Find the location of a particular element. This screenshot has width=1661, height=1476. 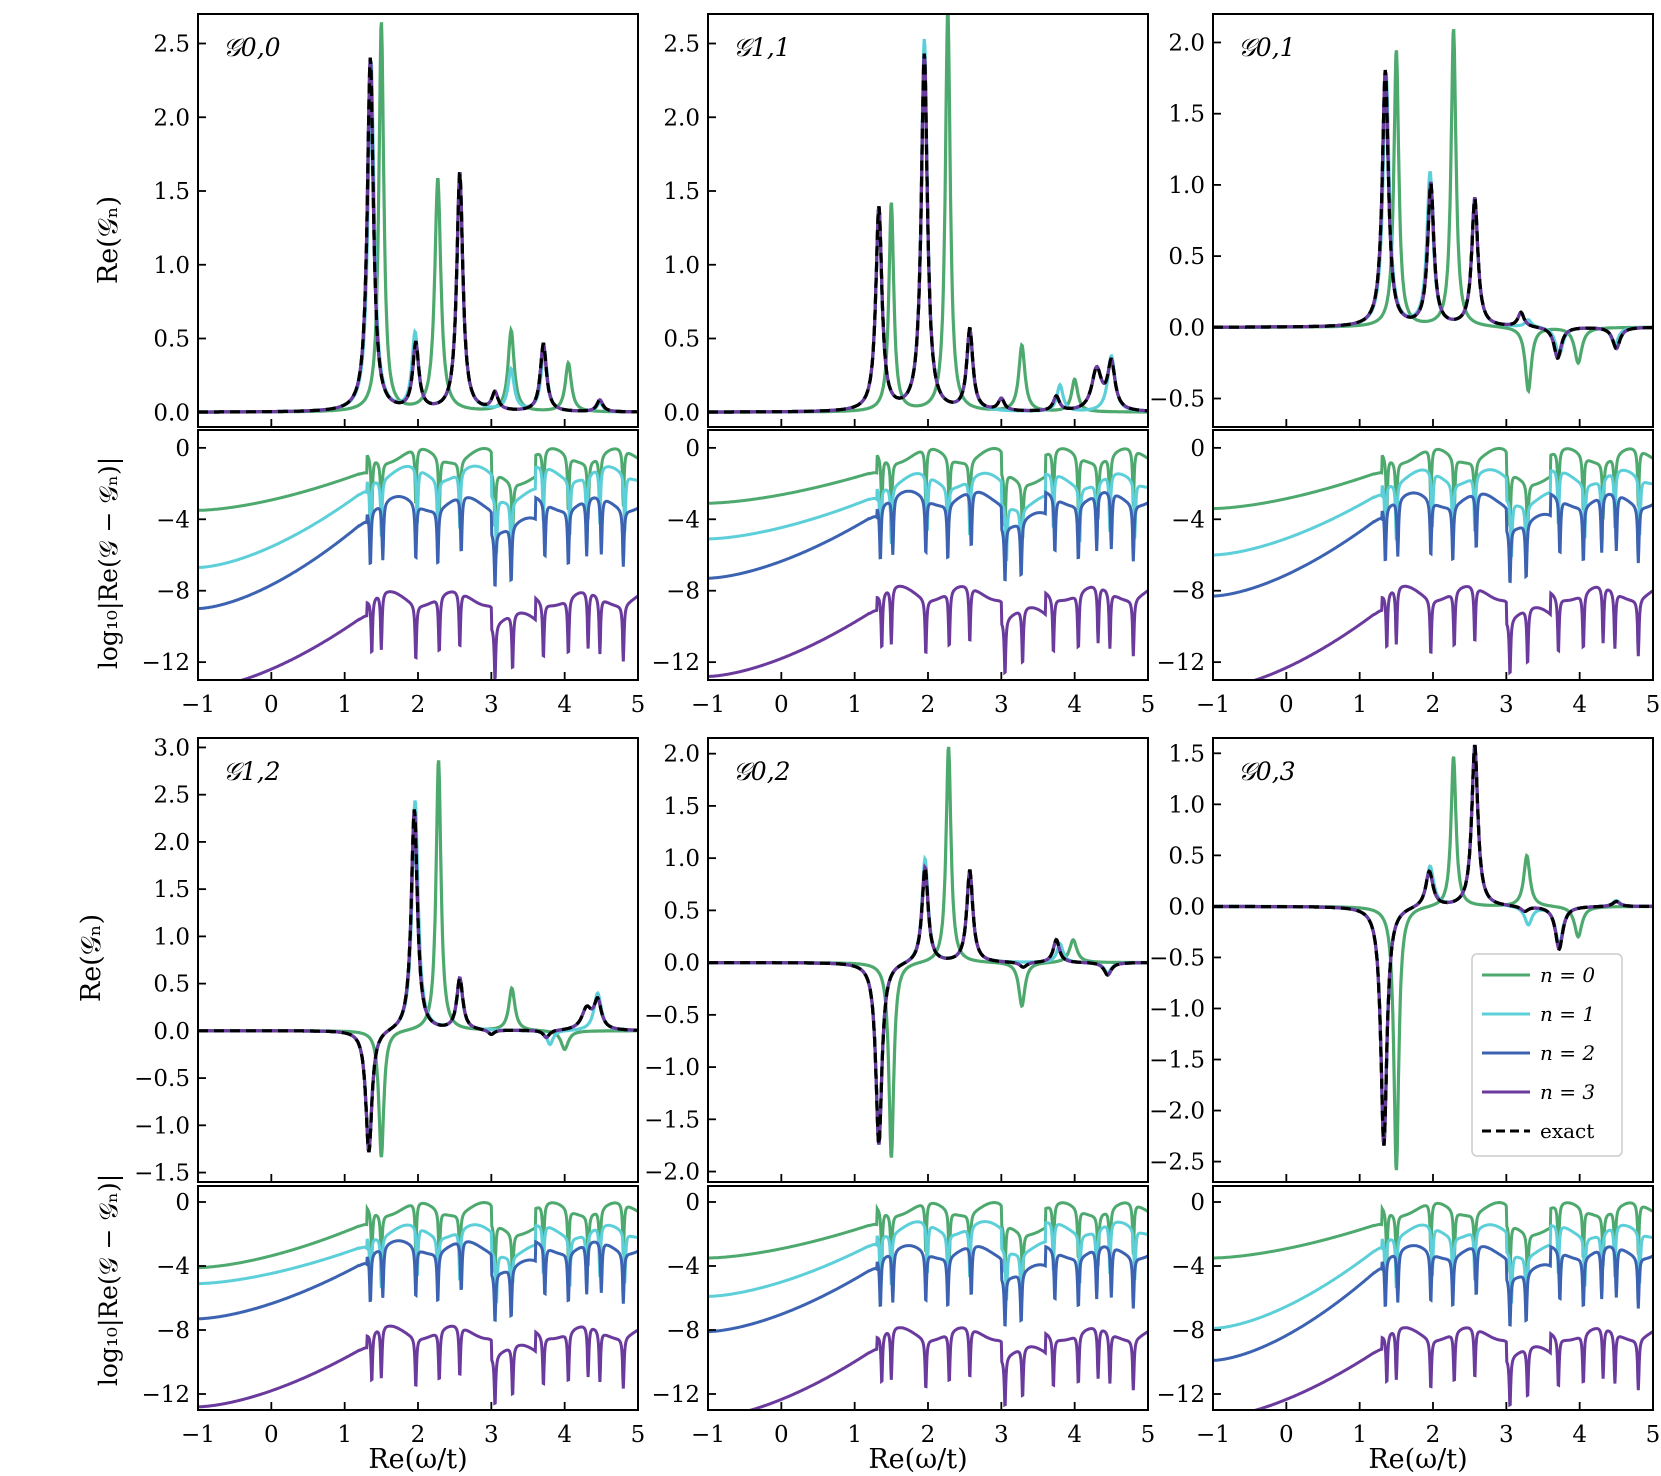

ylabel-bottom-row1: log₁₀|Re(𝒢 − 𝒢ₙ)| is located at coordinates (109, 563).